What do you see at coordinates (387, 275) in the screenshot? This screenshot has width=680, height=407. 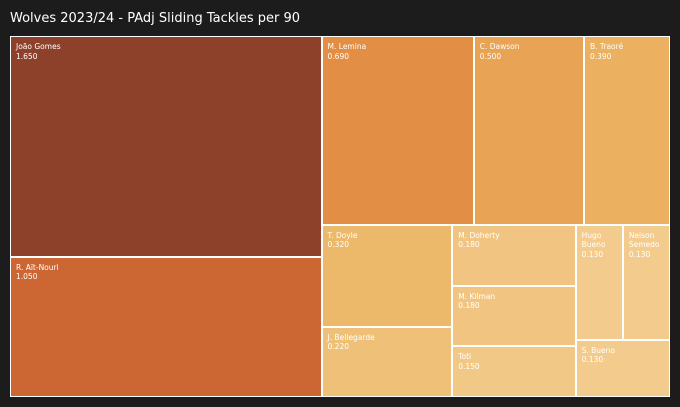 I see `treemap-tile-t-doyle: T. Doyle 0.320` at bounding box center [387, 275].